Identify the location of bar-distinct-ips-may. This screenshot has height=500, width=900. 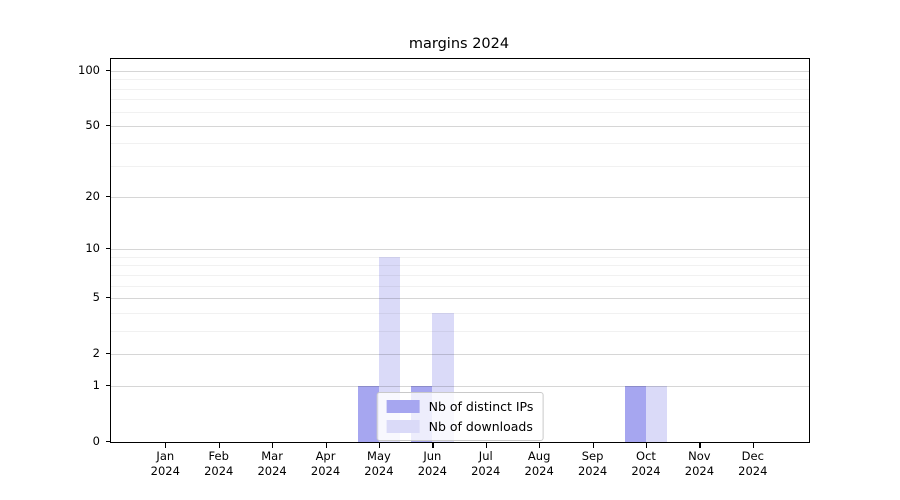
(368, 414).